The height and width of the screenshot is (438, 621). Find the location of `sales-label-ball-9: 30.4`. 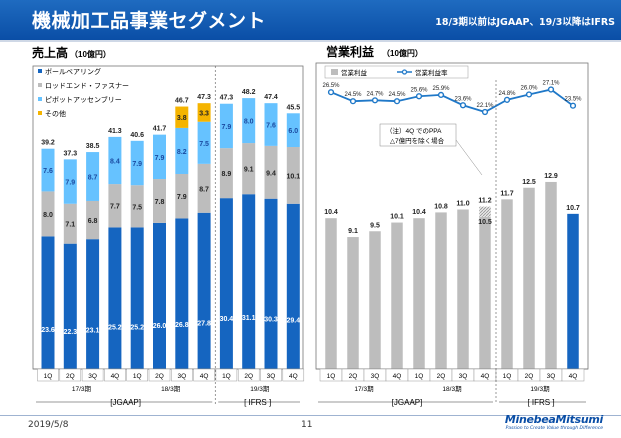

sales-label-ball-9: 30.4 is located at coordinates (227, 319).